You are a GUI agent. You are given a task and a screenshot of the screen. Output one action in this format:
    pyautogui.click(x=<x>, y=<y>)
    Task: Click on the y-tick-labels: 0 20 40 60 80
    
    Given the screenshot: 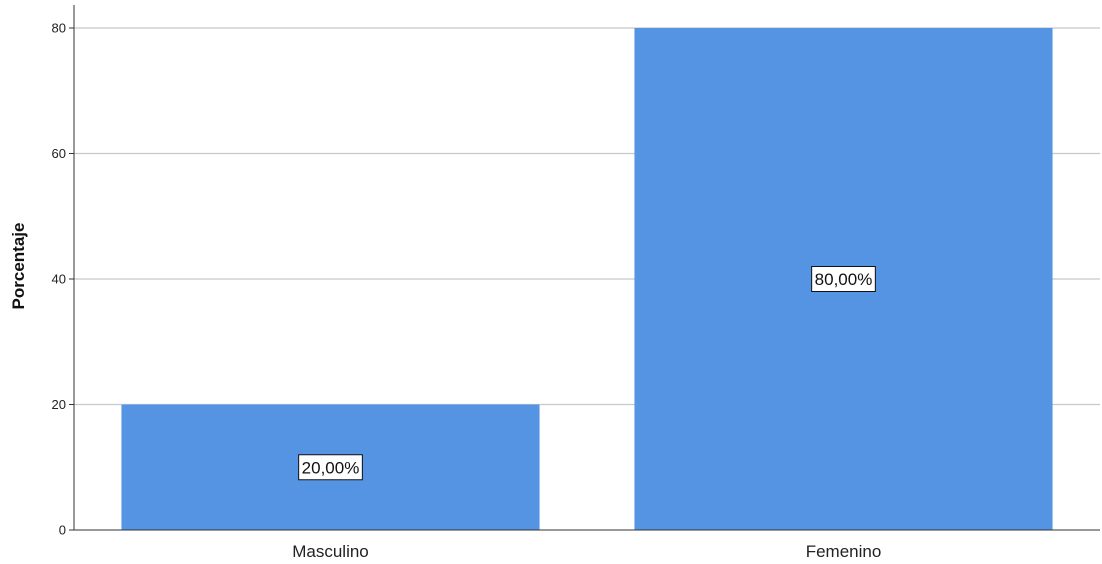 What is the action you would take?
    pyautogui.click(x=59, y=279)
    